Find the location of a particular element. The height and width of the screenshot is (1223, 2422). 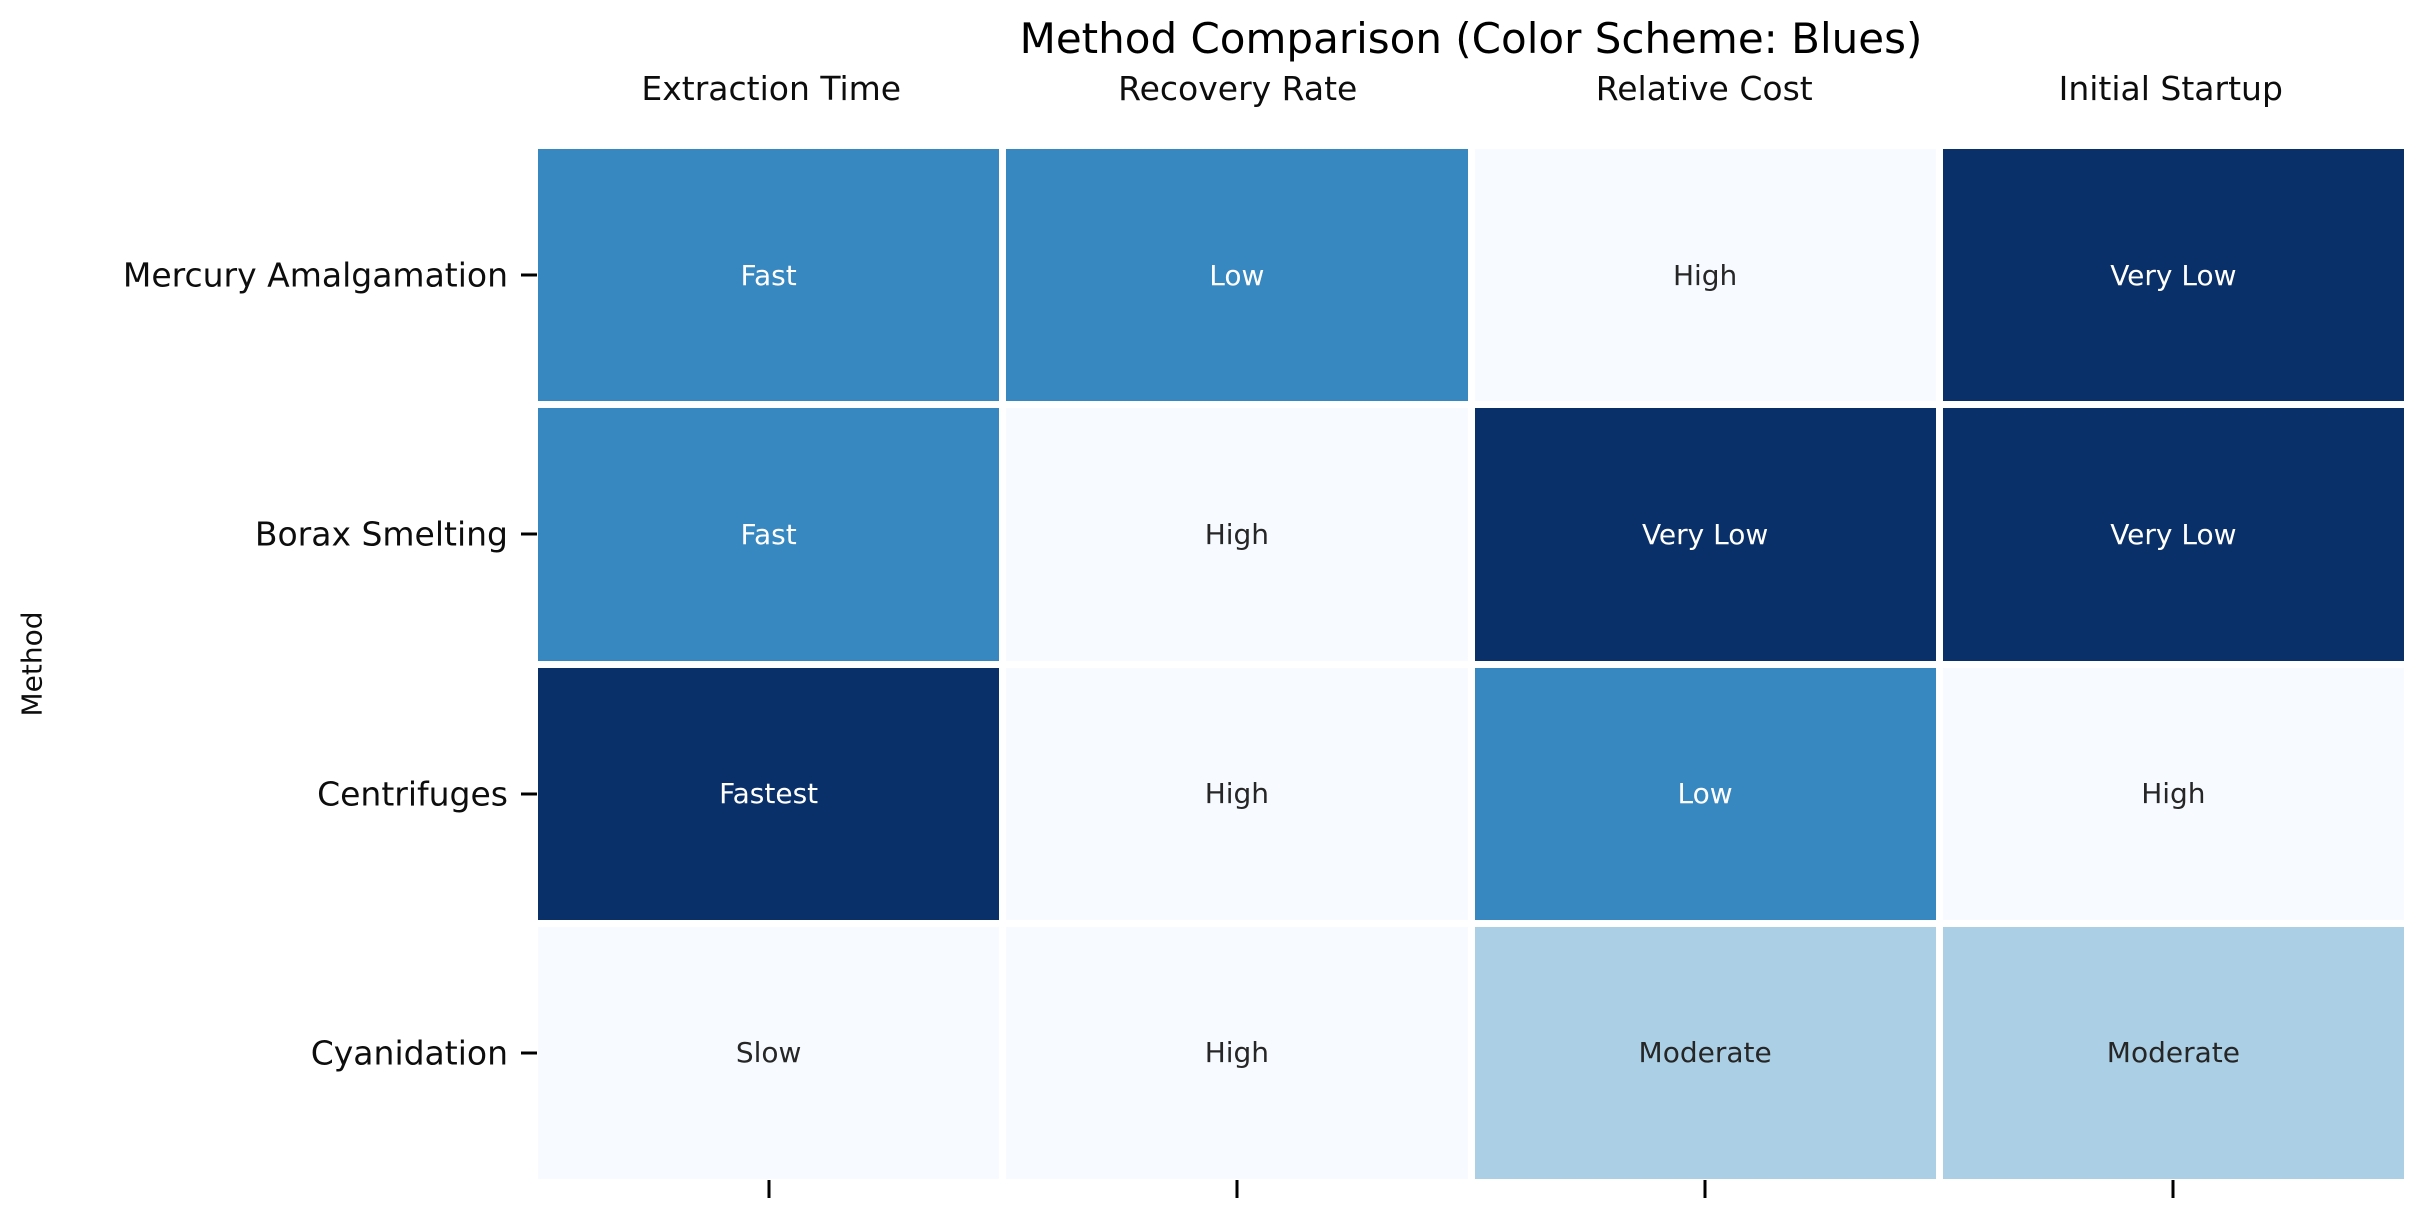

chart-title: Method Comparison (Color Scheme: Blues) is located at coordinates (1471, 38).